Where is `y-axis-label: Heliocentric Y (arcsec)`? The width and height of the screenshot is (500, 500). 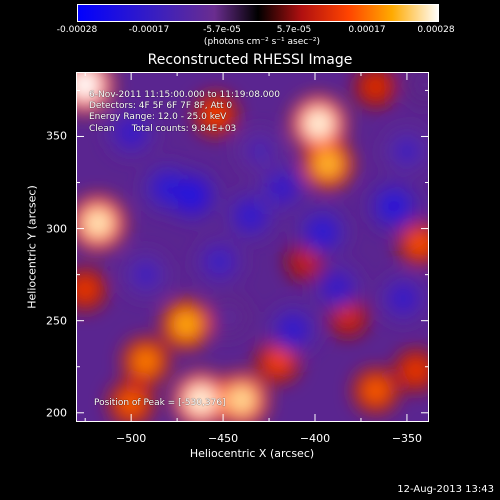 y-axis-label: Heliocentric Y (arcsec) is located at coordinates (32, 247).